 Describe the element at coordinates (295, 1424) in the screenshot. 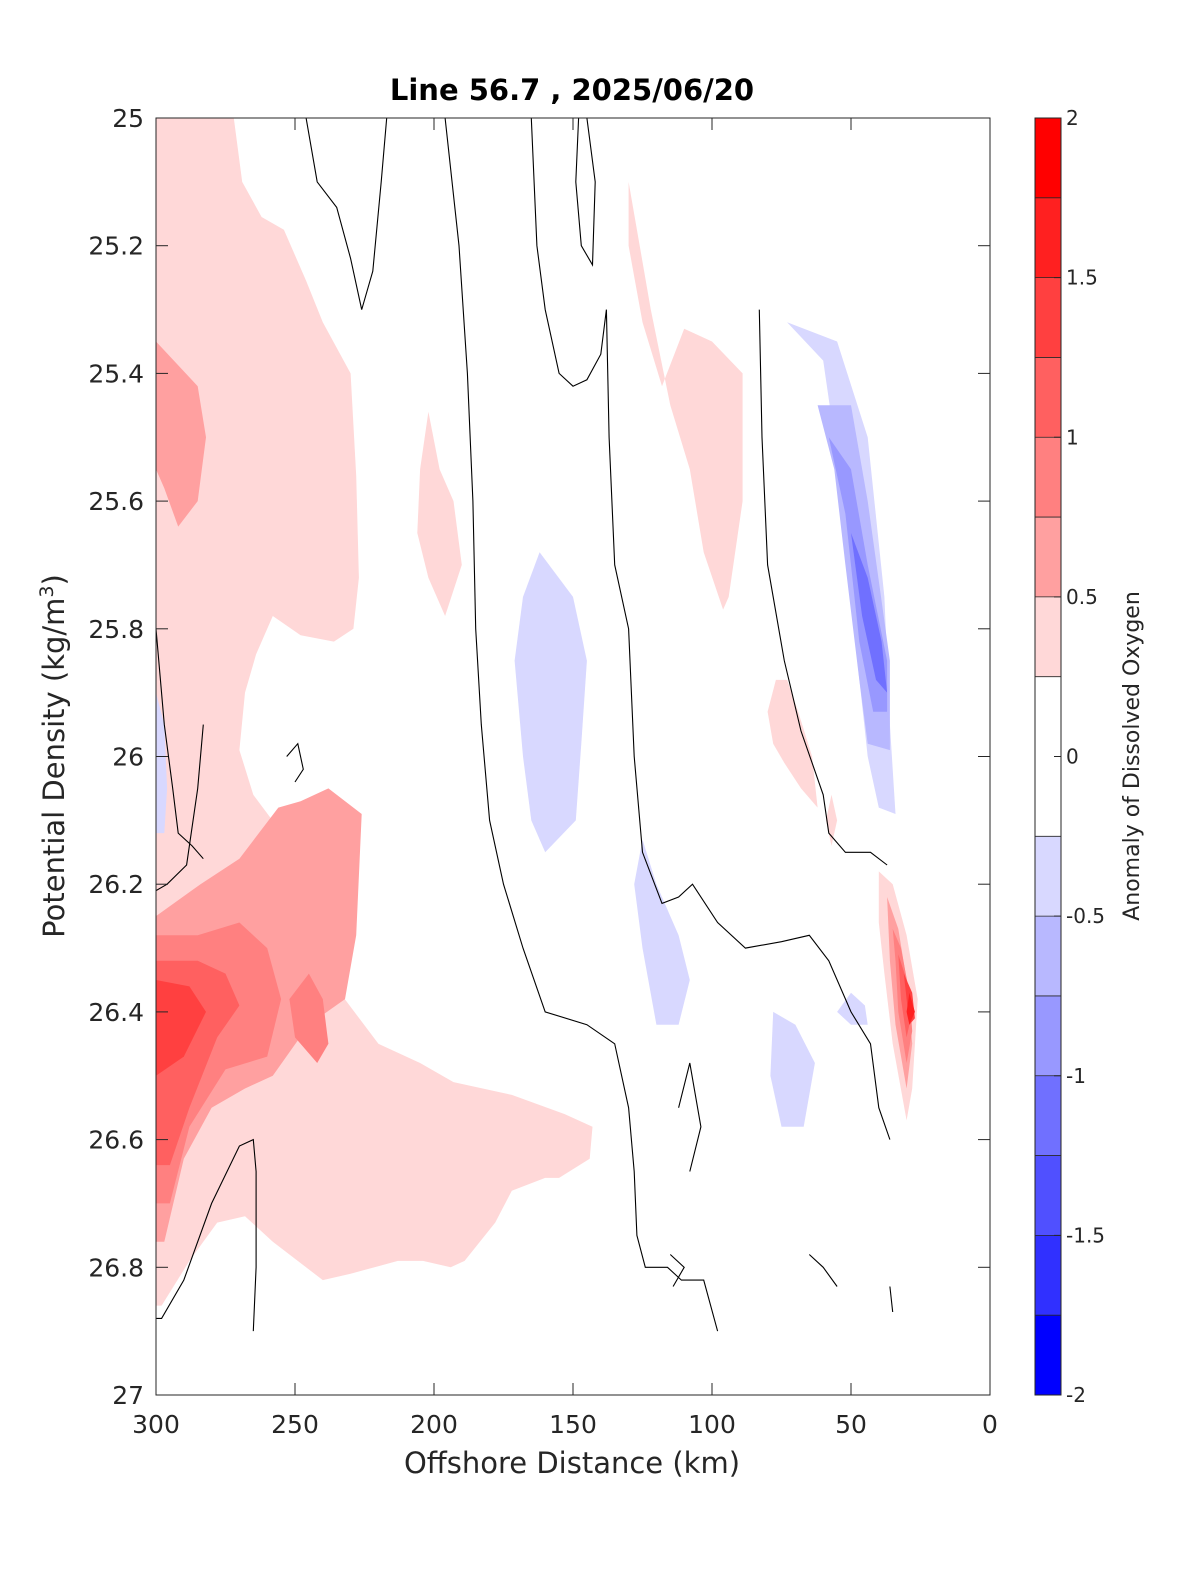

I see `x-tick-label: 250` at that location.